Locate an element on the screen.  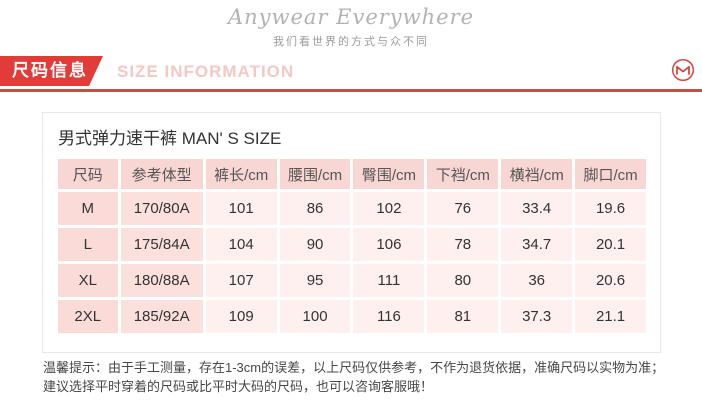
table-cell: 107 is located at coordinates (241, 280).